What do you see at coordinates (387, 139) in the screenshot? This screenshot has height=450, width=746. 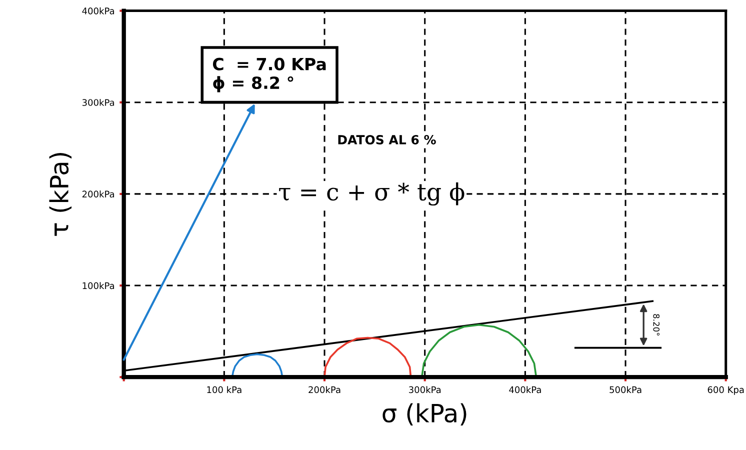 I see `annotation: DATOS AL 6 %` at bounding box center [387, 139].